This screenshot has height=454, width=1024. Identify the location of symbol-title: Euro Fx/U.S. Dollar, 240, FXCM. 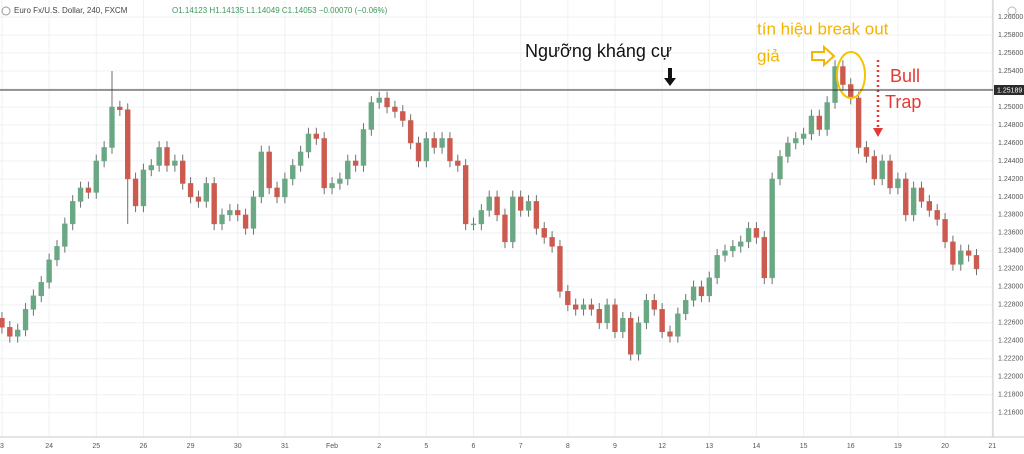
(71, 10).